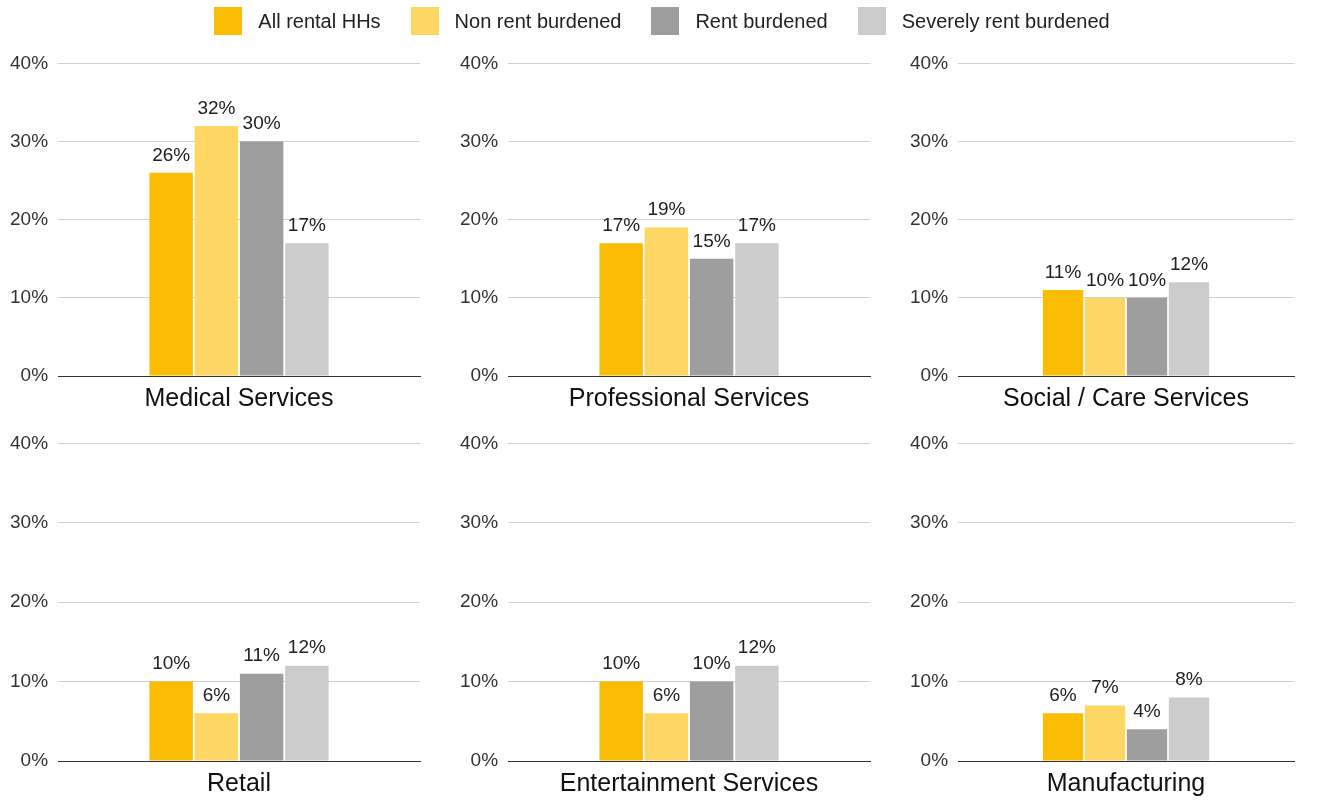 Image resolution: width=1324 pixels, height=807 pixels. What do you see at coordinates (1005, 21) in the screenshot?
I see `legend-label: Severely rent burdened` at bounding box center [1005, 21].